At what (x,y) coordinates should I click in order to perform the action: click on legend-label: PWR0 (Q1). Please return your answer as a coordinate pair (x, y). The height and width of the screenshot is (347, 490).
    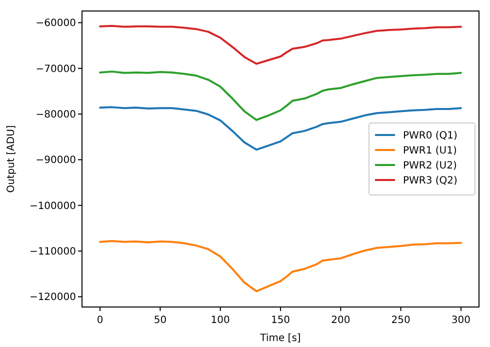
    Looking at the image, I should click on (430, 136).